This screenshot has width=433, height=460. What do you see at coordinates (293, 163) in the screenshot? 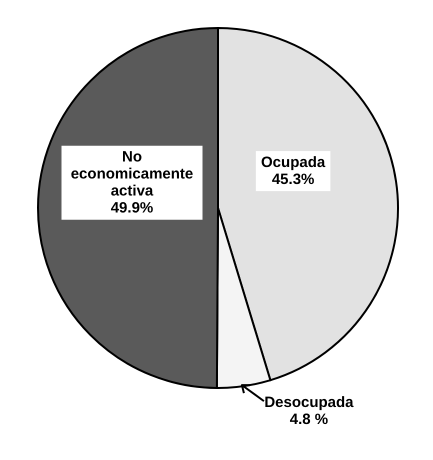
I see `slice-label: Ocupada` at bounding box center [293, 163].